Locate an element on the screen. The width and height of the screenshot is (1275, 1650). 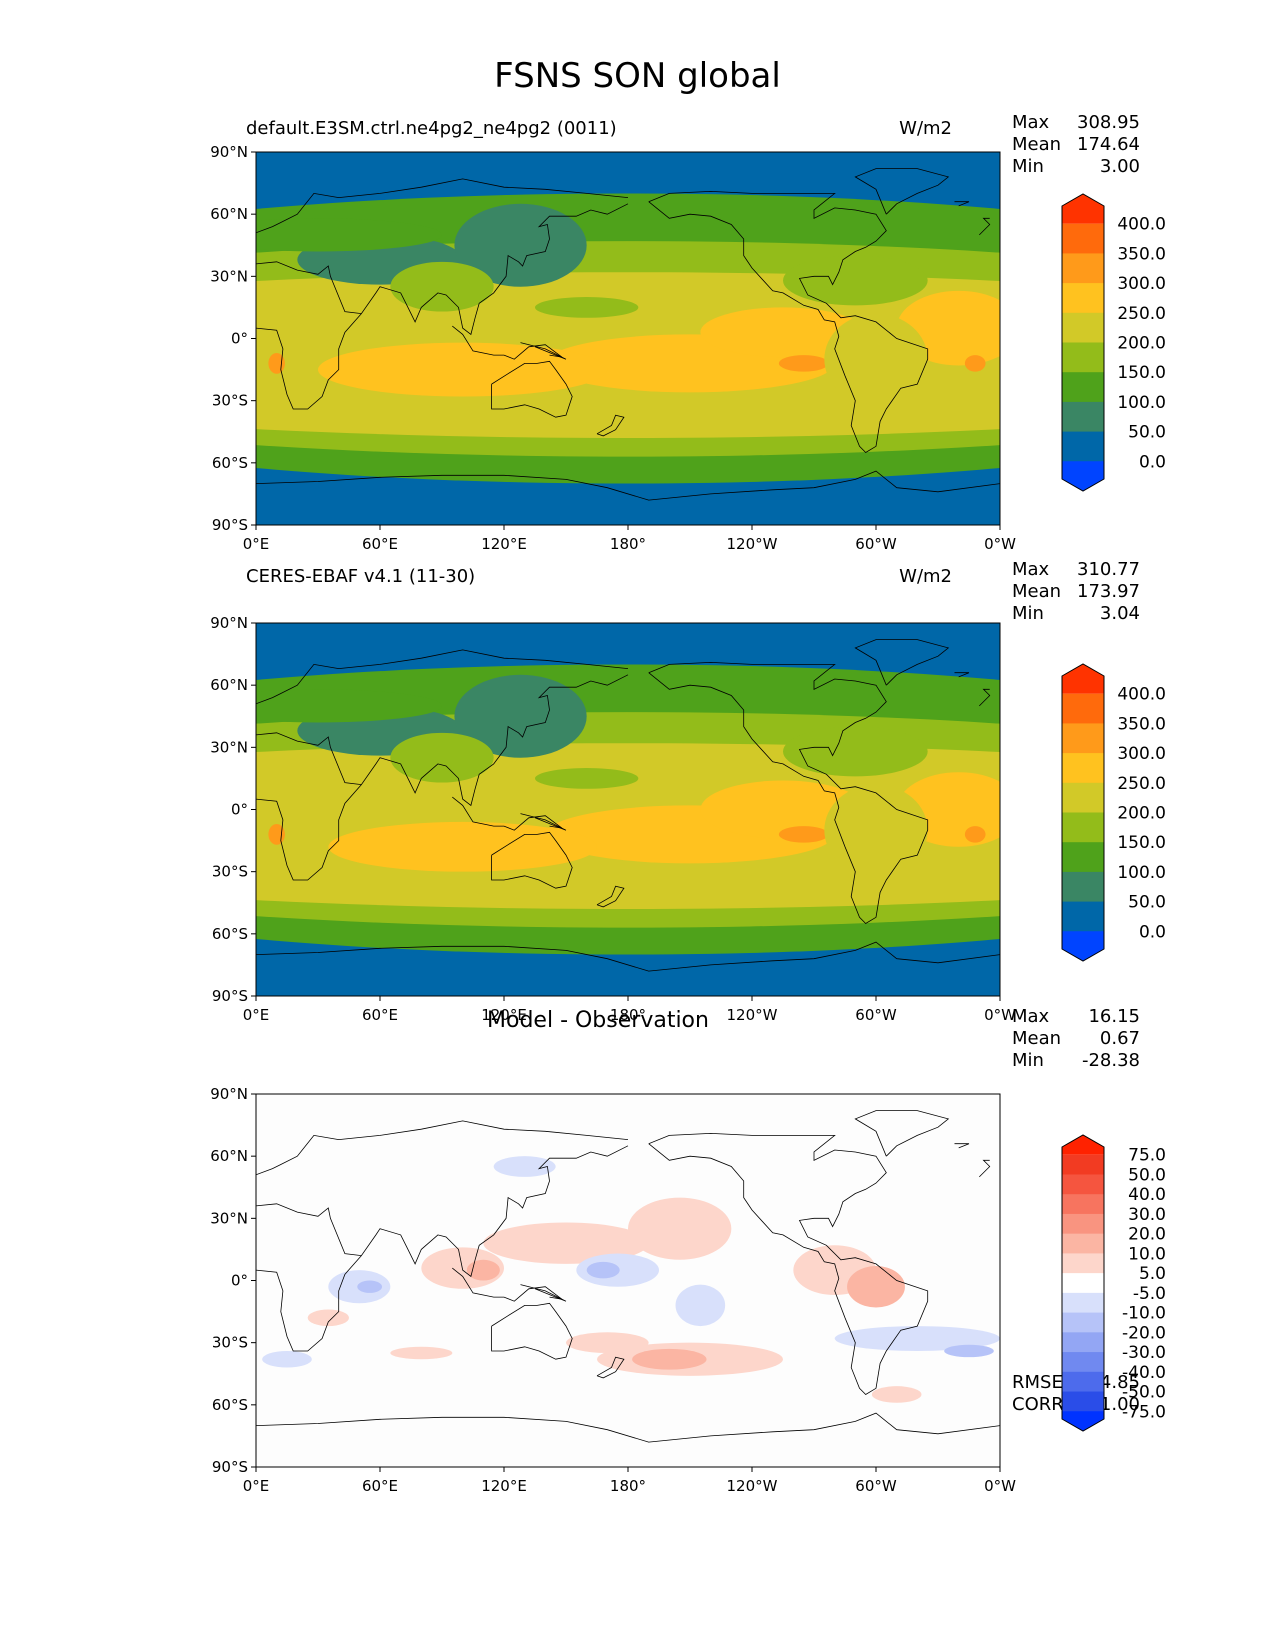
colorbar-tick-label: 5.0 is located at coordinates (1152, 1274).